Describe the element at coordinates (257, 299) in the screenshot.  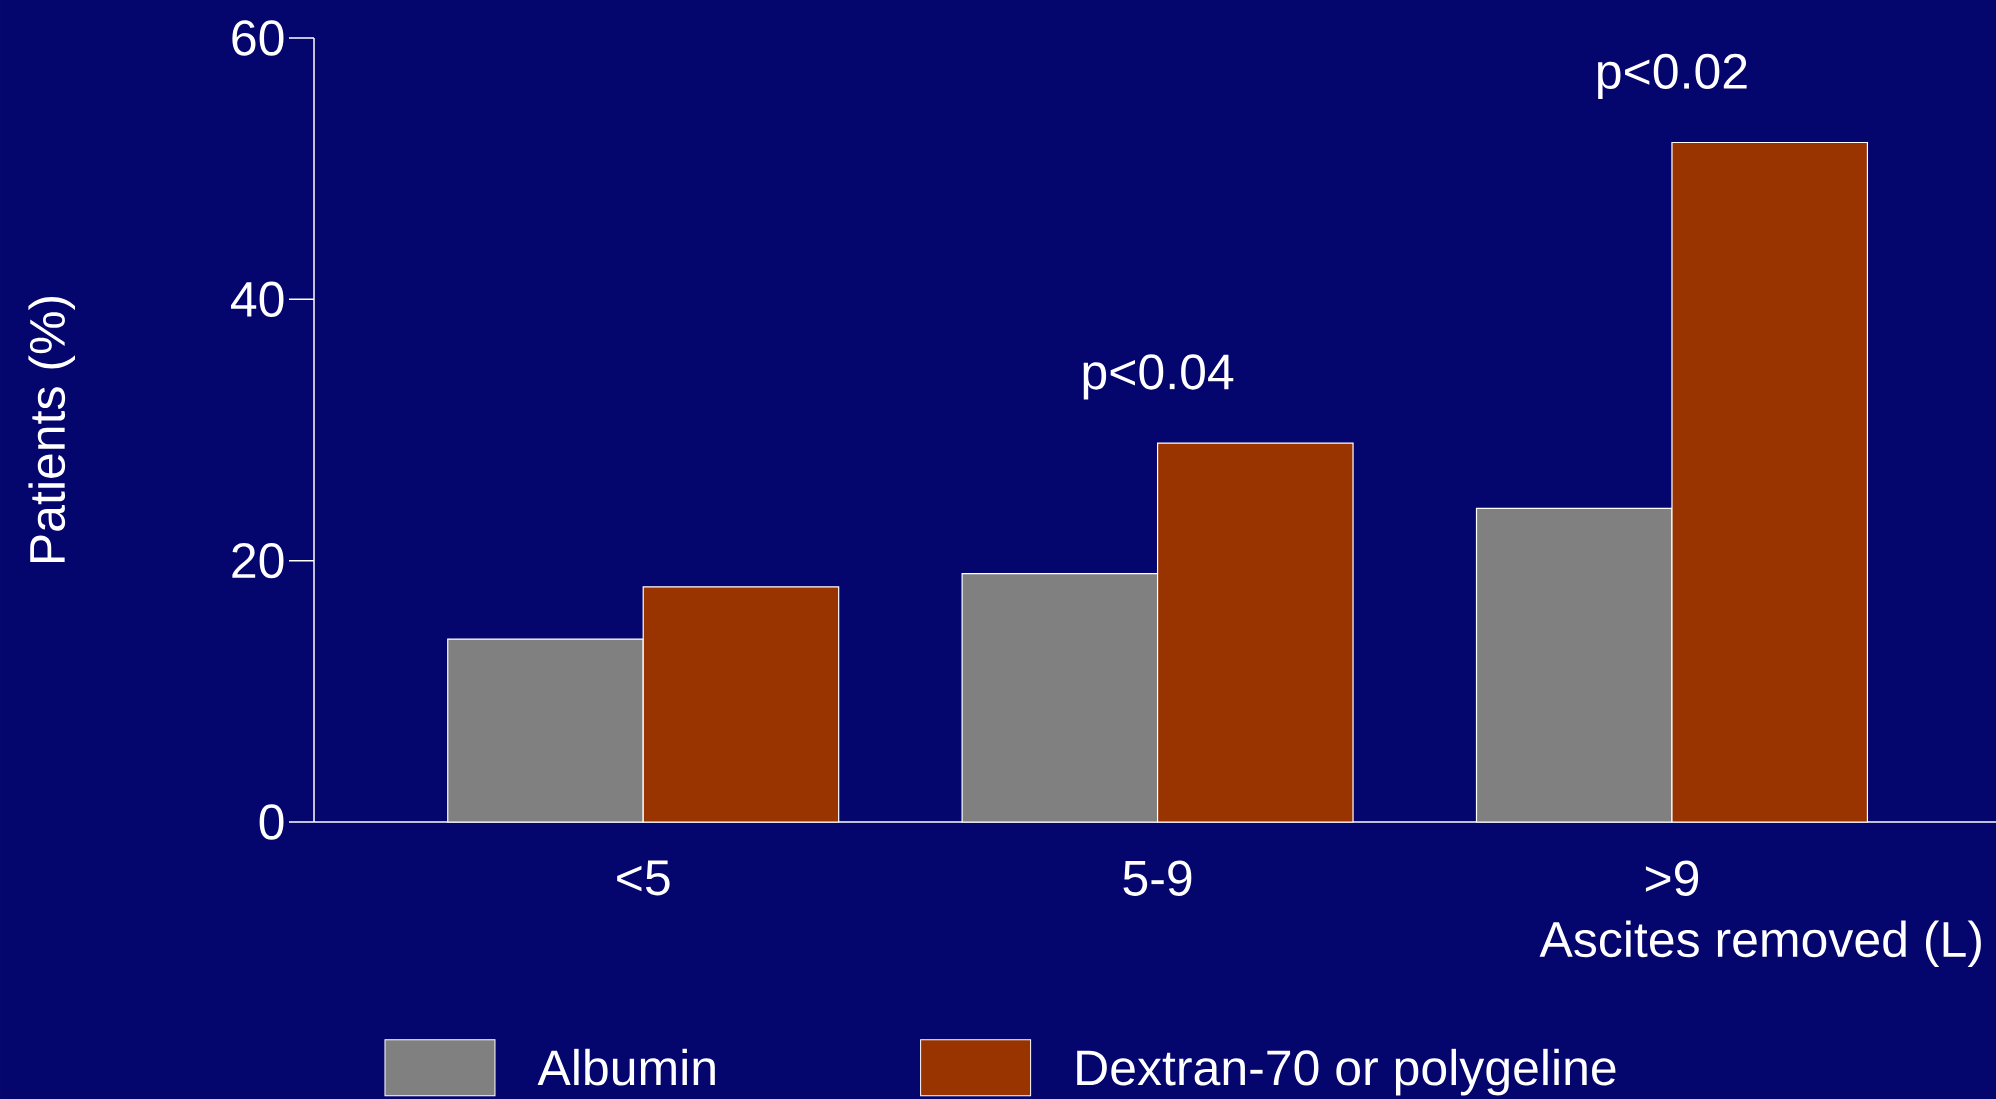
I see `y-tick-label: 40` at that location.